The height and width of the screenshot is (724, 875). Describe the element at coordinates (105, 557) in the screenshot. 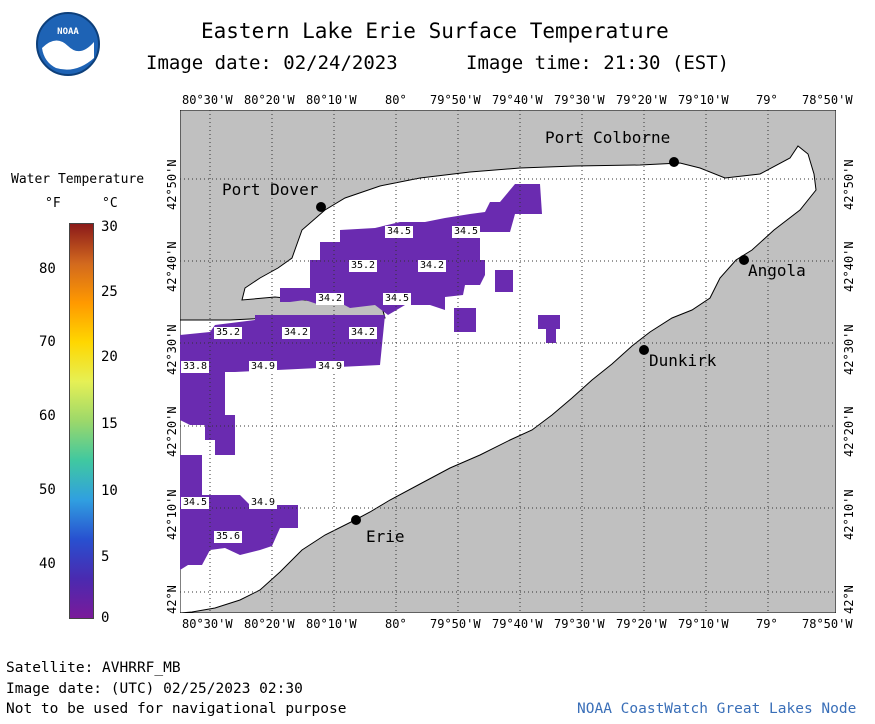

I see `legend-c-tick: 5` at that location.